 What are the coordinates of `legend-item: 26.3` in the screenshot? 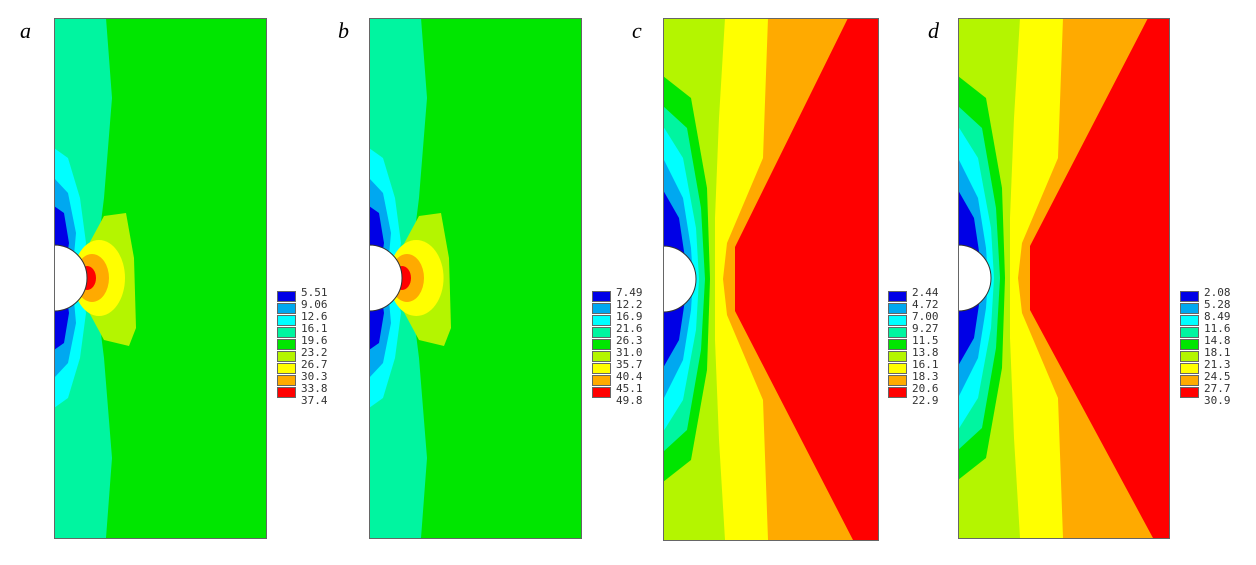 It's located at (632, 342).